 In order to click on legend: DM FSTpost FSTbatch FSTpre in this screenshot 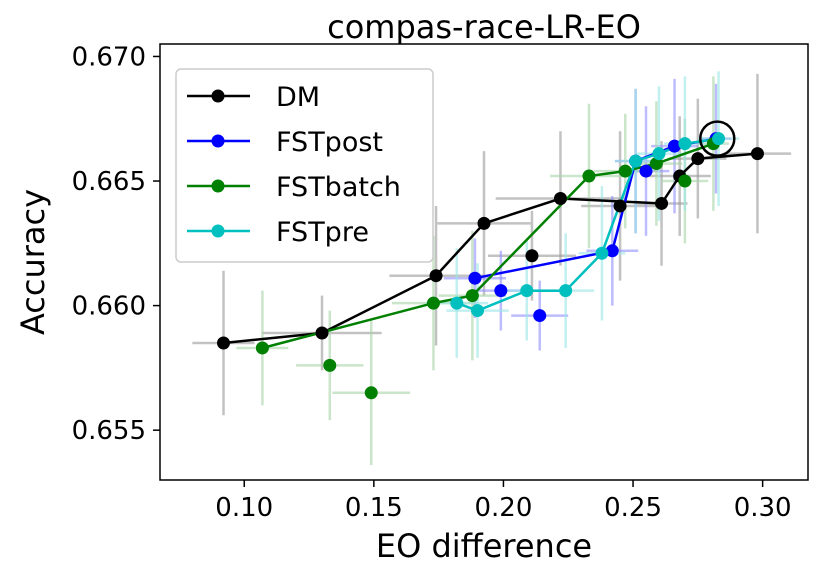, I will do `click(304, 165)`.